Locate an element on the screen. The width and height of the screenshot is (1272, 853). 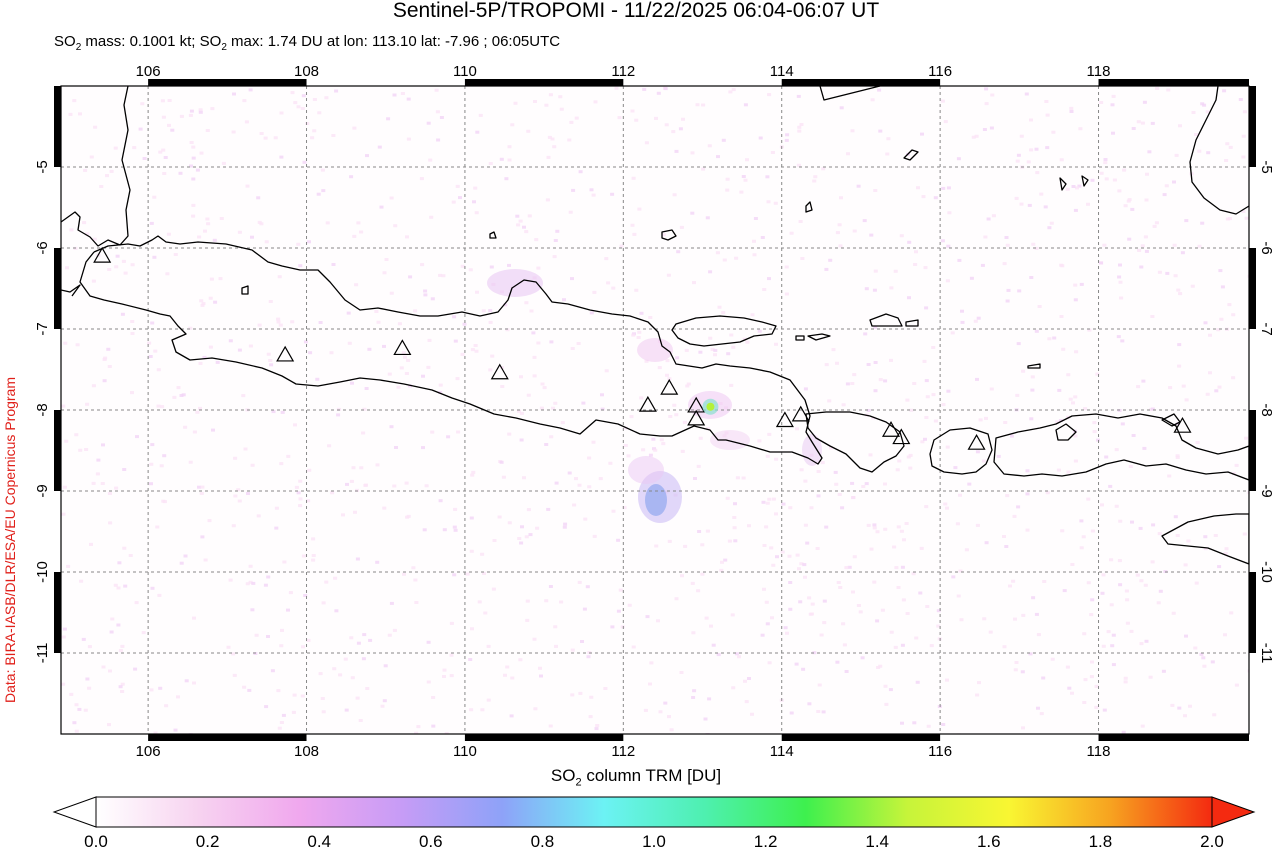
coastline-lombok is located at coordinates (961, 451).